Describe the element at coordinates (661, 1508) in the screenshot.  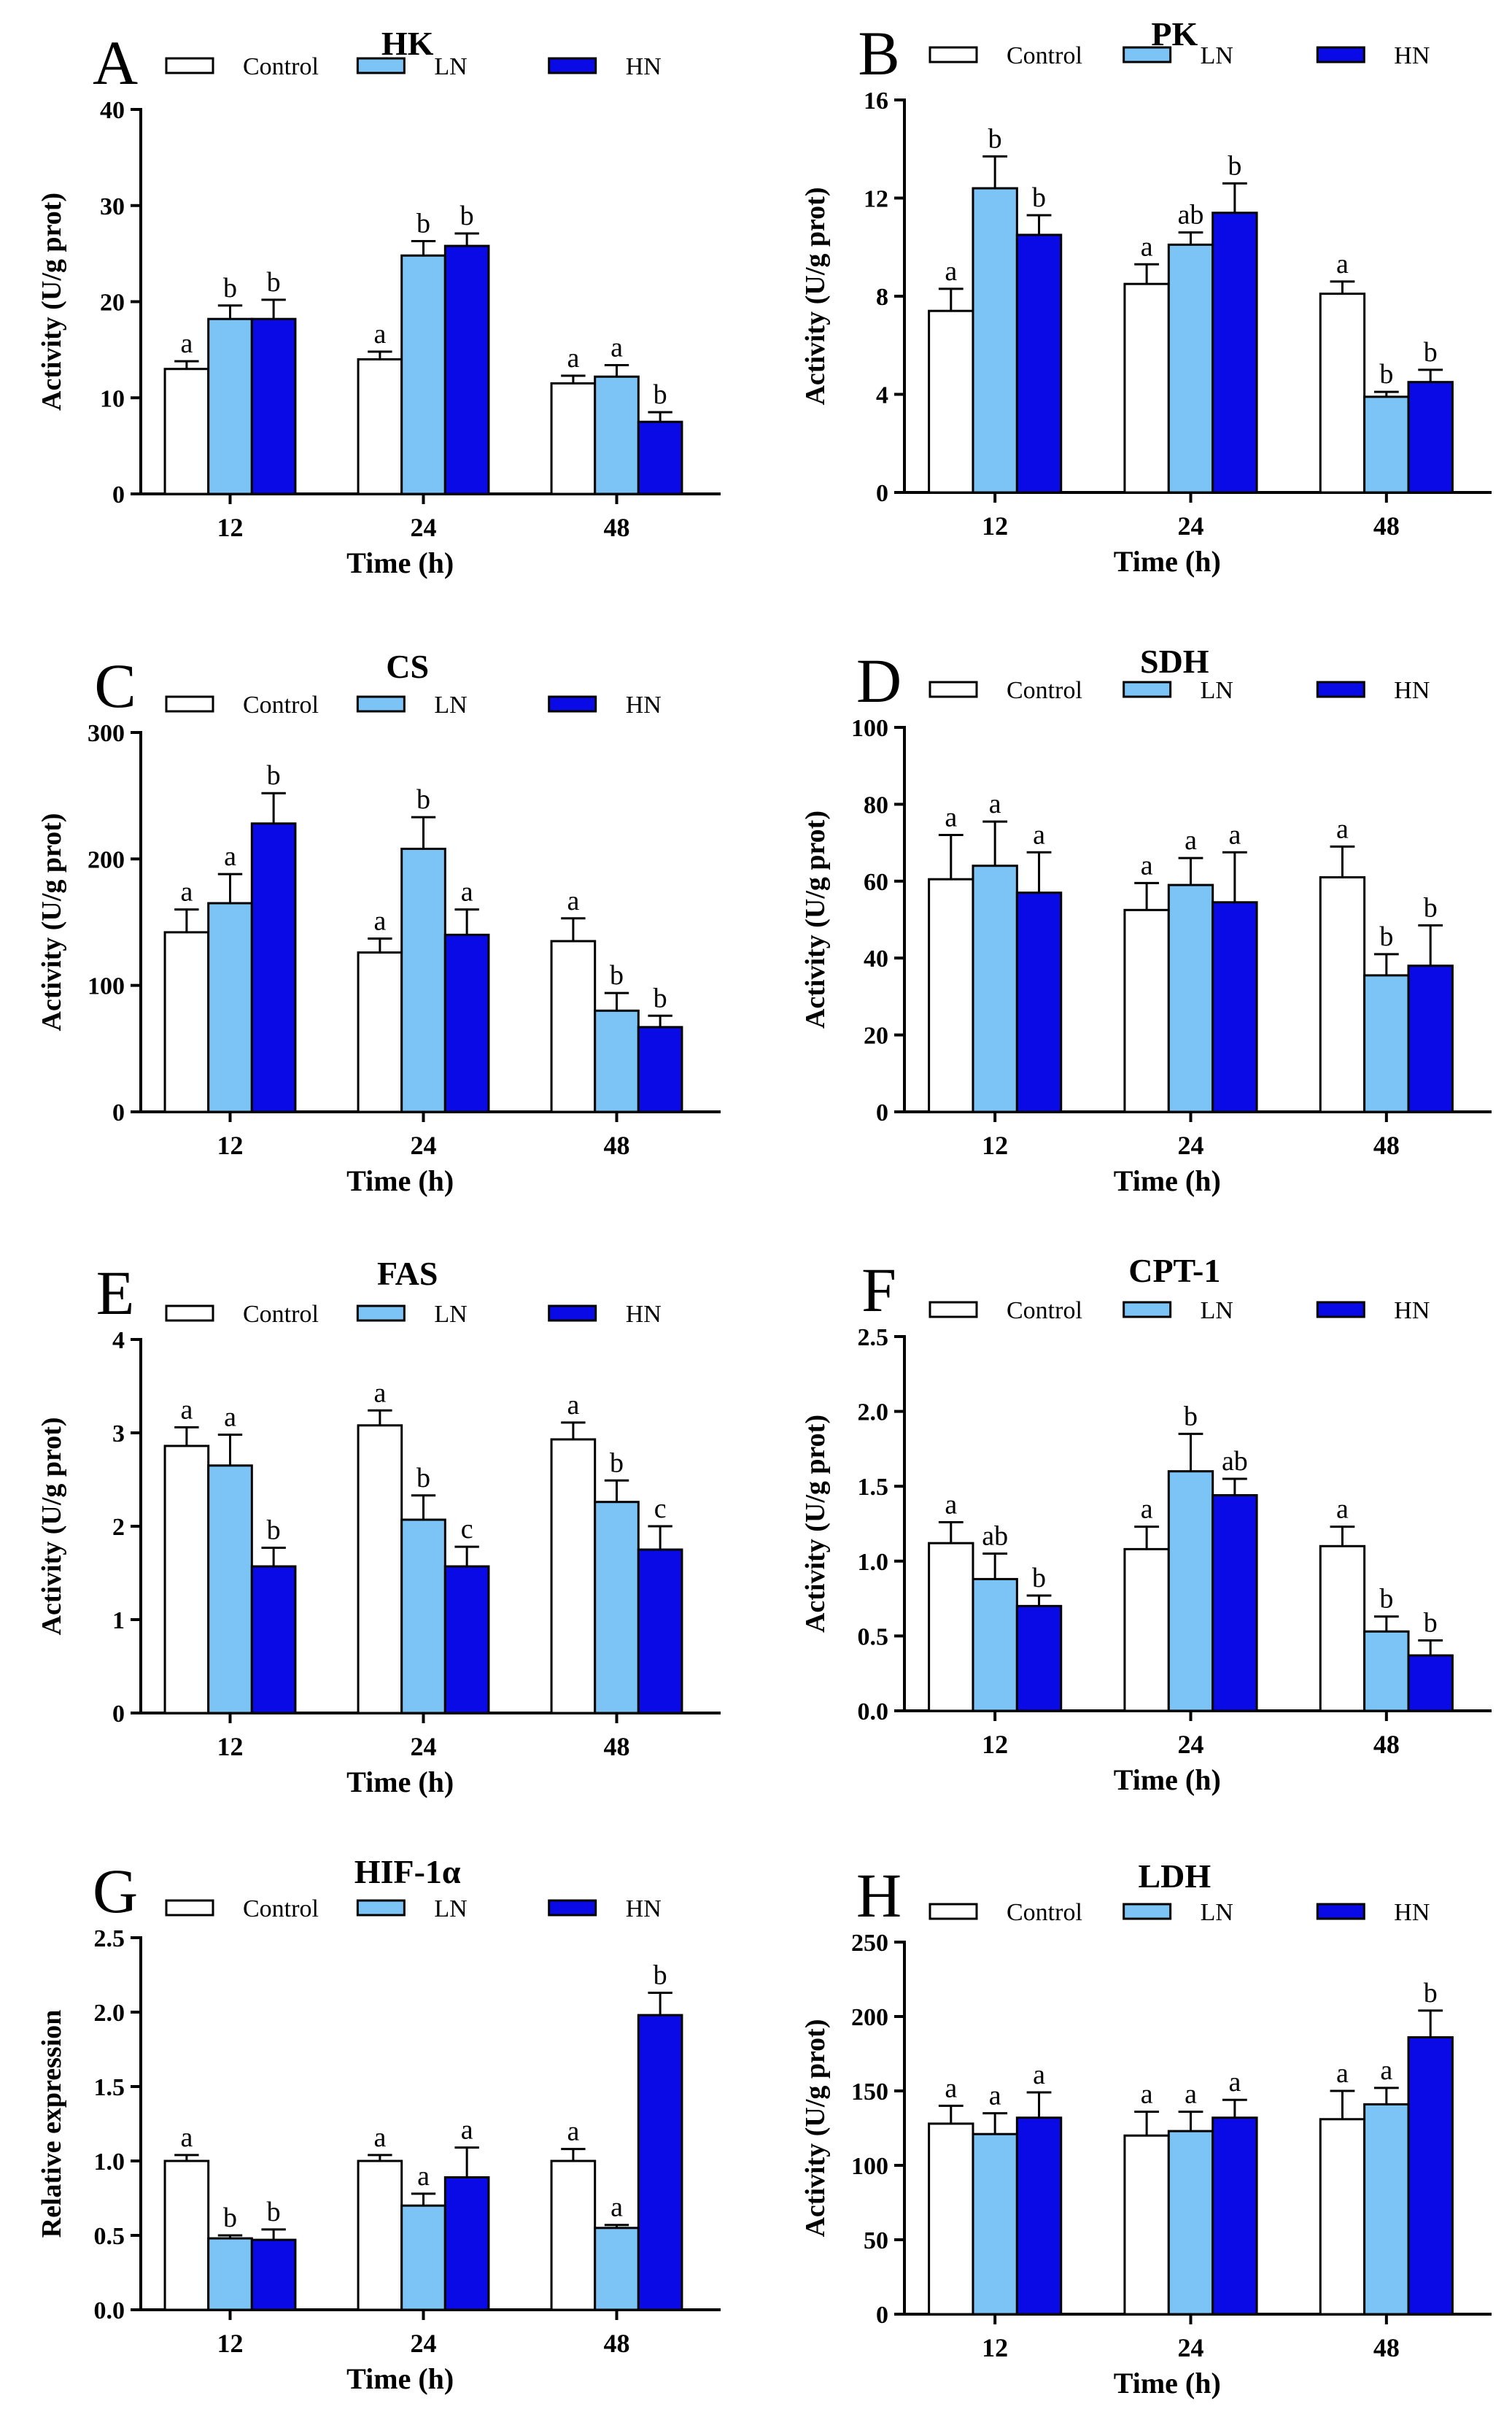
I see `significance-letter: c` at that location.